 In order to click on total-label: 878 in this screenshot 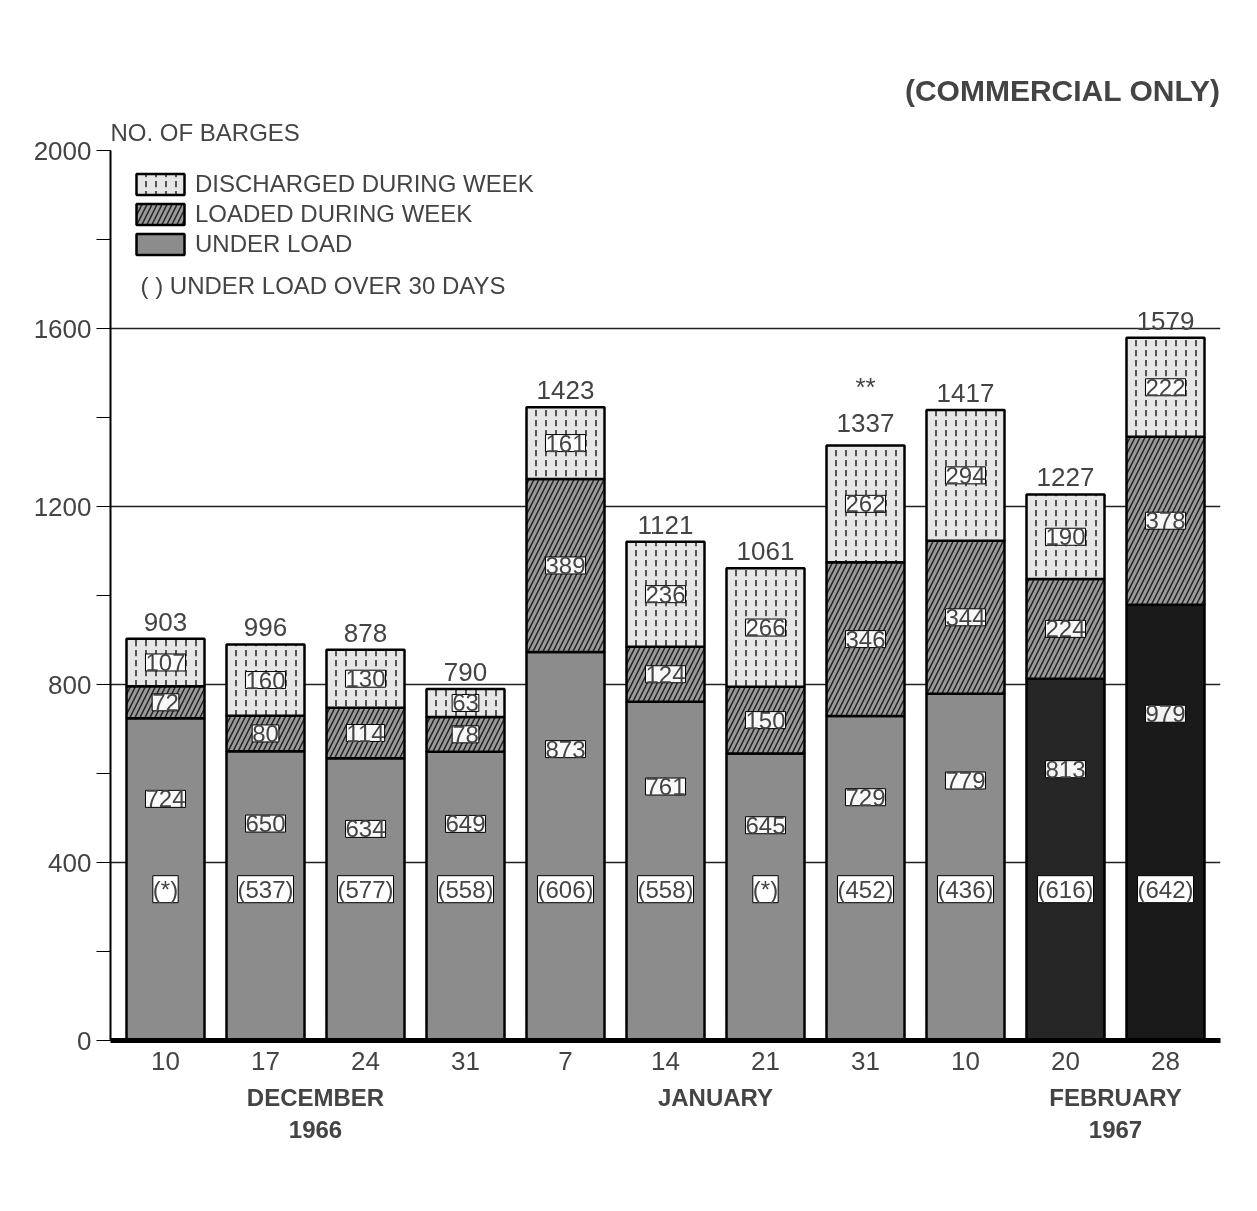, I will do `click(365, 632)`.